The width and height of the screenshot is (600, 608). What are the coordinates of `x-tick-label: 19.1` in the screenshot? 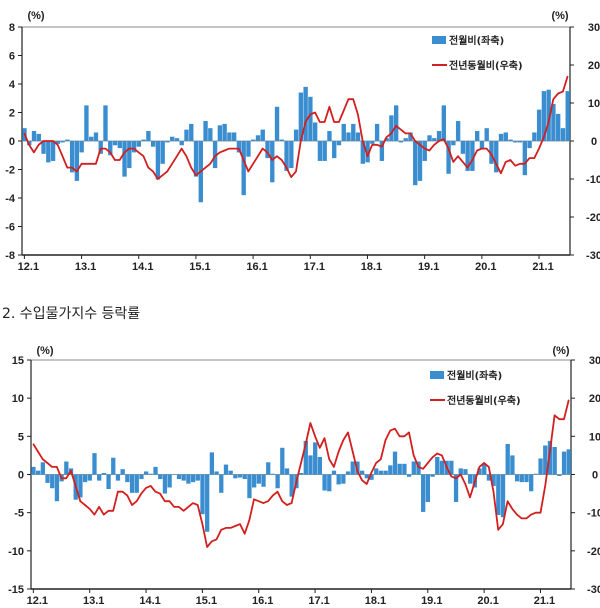 It's located at (428, 267).